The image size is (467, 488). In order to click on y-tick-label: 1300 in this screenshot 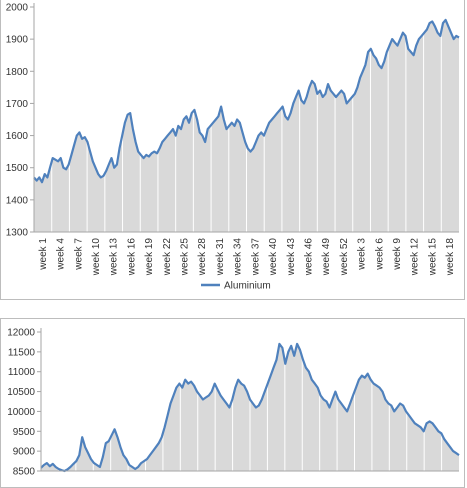, I will do `click(17, 233)`.